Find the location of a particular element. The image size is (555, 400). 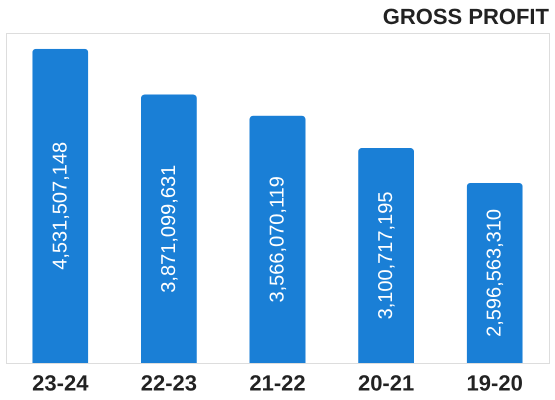

data-label: 2,596,563,310 is located at coordinates (495, 273).